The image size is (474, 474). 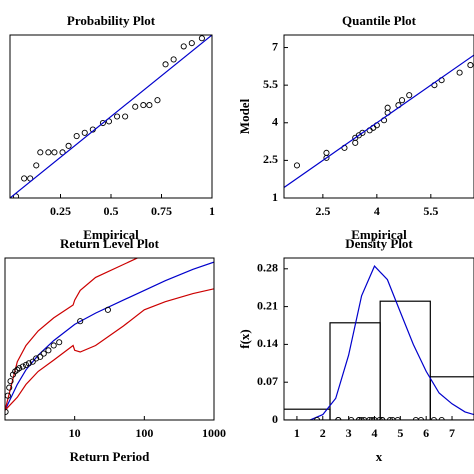 What do you see at coordinates (161, 211) in the screenshot?
I see `x-tick-label: 0.75` at bounding box center [161, 211].